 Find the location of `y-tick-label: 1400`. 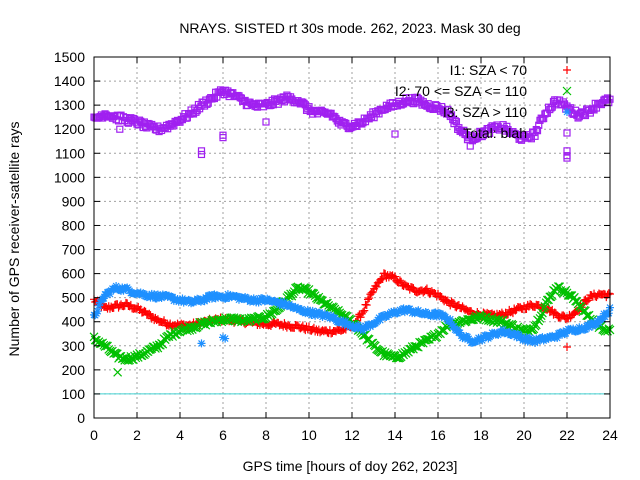

y-tick-label: 1400 is located at coordinates (69, 81).